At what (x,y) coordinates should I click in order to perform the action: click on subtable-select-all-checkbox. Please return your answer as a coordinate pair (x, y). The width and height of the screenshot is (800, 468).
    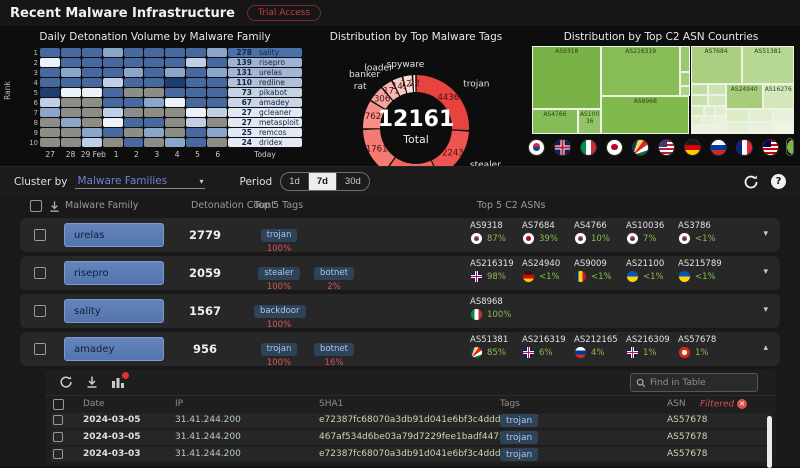
    Looking at the image, I should click on (58, 404).